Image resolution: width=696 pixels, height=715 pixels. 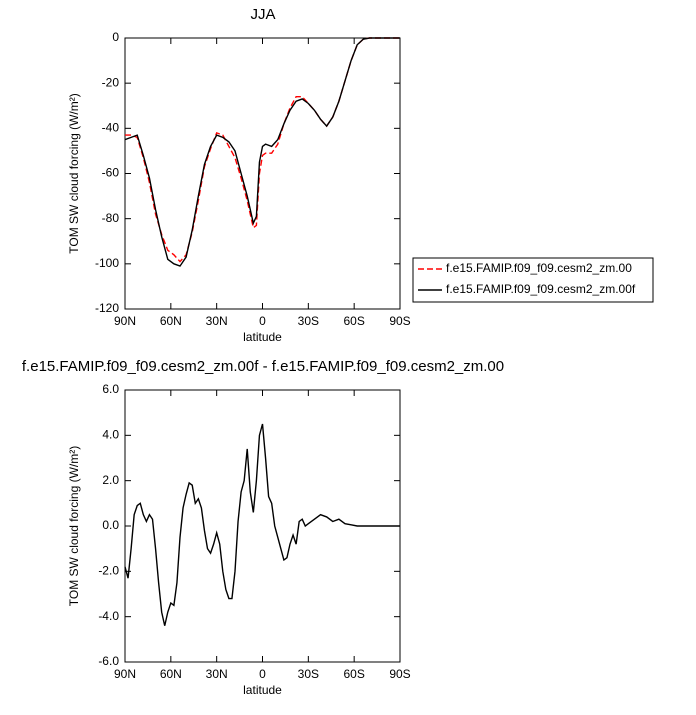 I want to click on legend-label: f.e15.FAMIP.f09_f09.cesm2_zm.00, so click(x=539, y=268).